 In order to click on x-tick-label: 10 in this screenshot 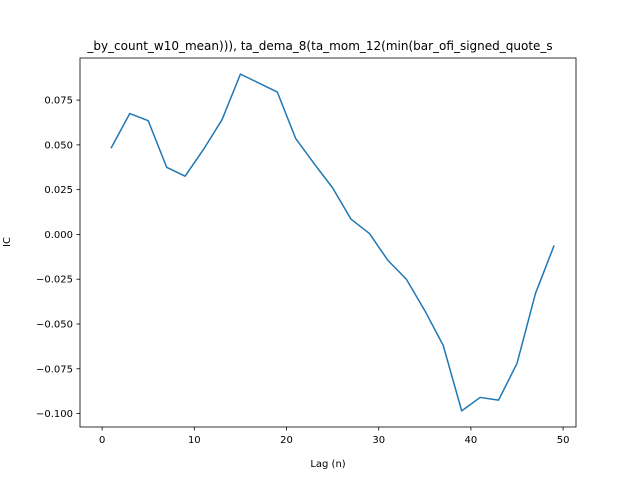, I will do `click(194, 440)`.